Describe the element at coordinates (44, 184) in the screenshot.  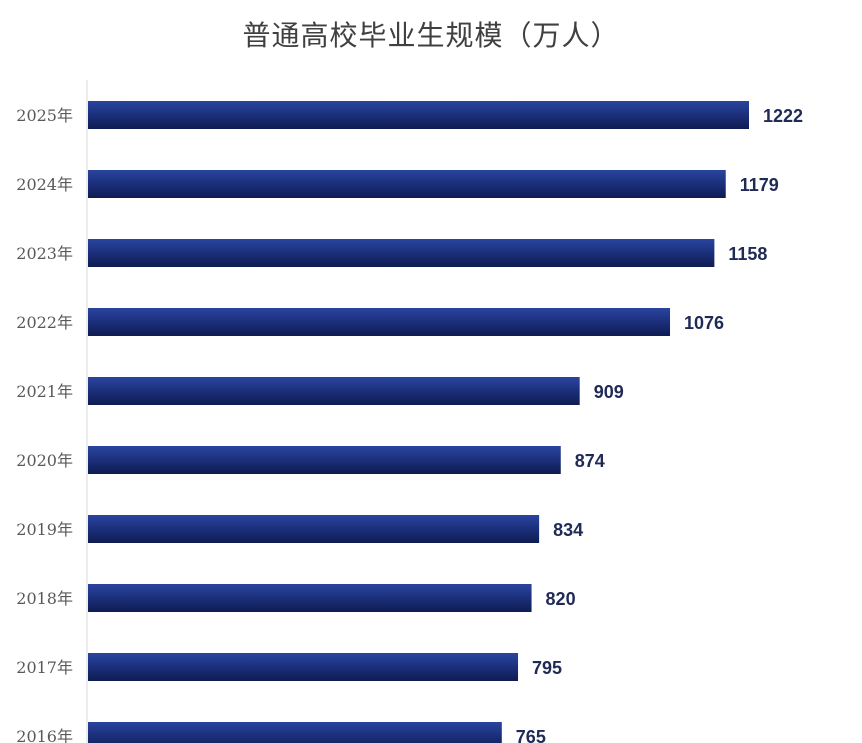
I see `category-label: 2024年` at that location.